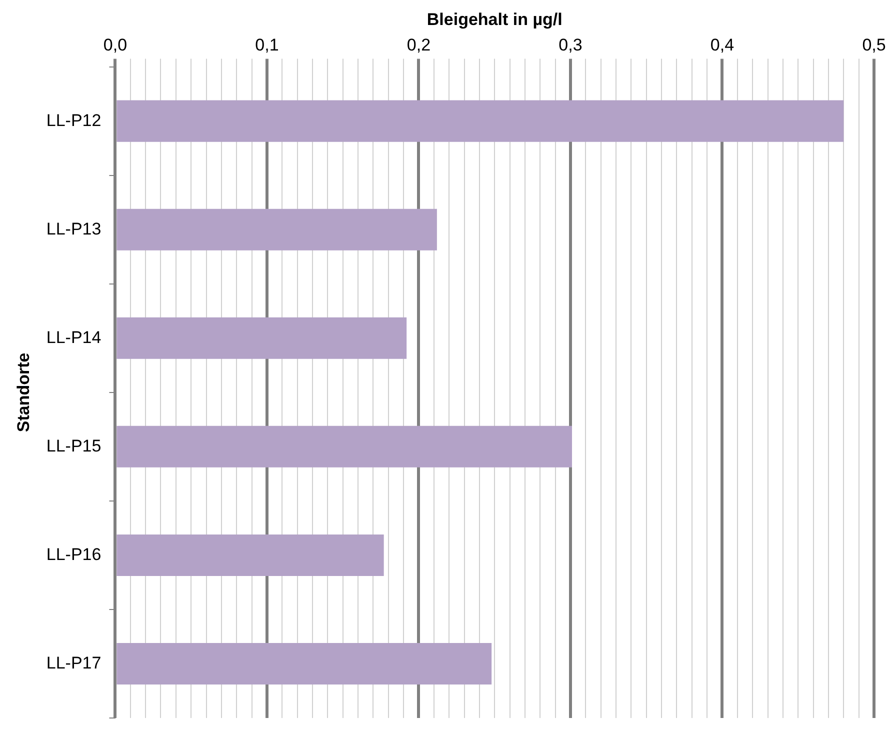 The width and height of the screenshot is (894, 738). What do you see at coordinates (74, 554) in the screenshot?
I see `y-tick-label: LL-P16` at bounding box center [74, 554].